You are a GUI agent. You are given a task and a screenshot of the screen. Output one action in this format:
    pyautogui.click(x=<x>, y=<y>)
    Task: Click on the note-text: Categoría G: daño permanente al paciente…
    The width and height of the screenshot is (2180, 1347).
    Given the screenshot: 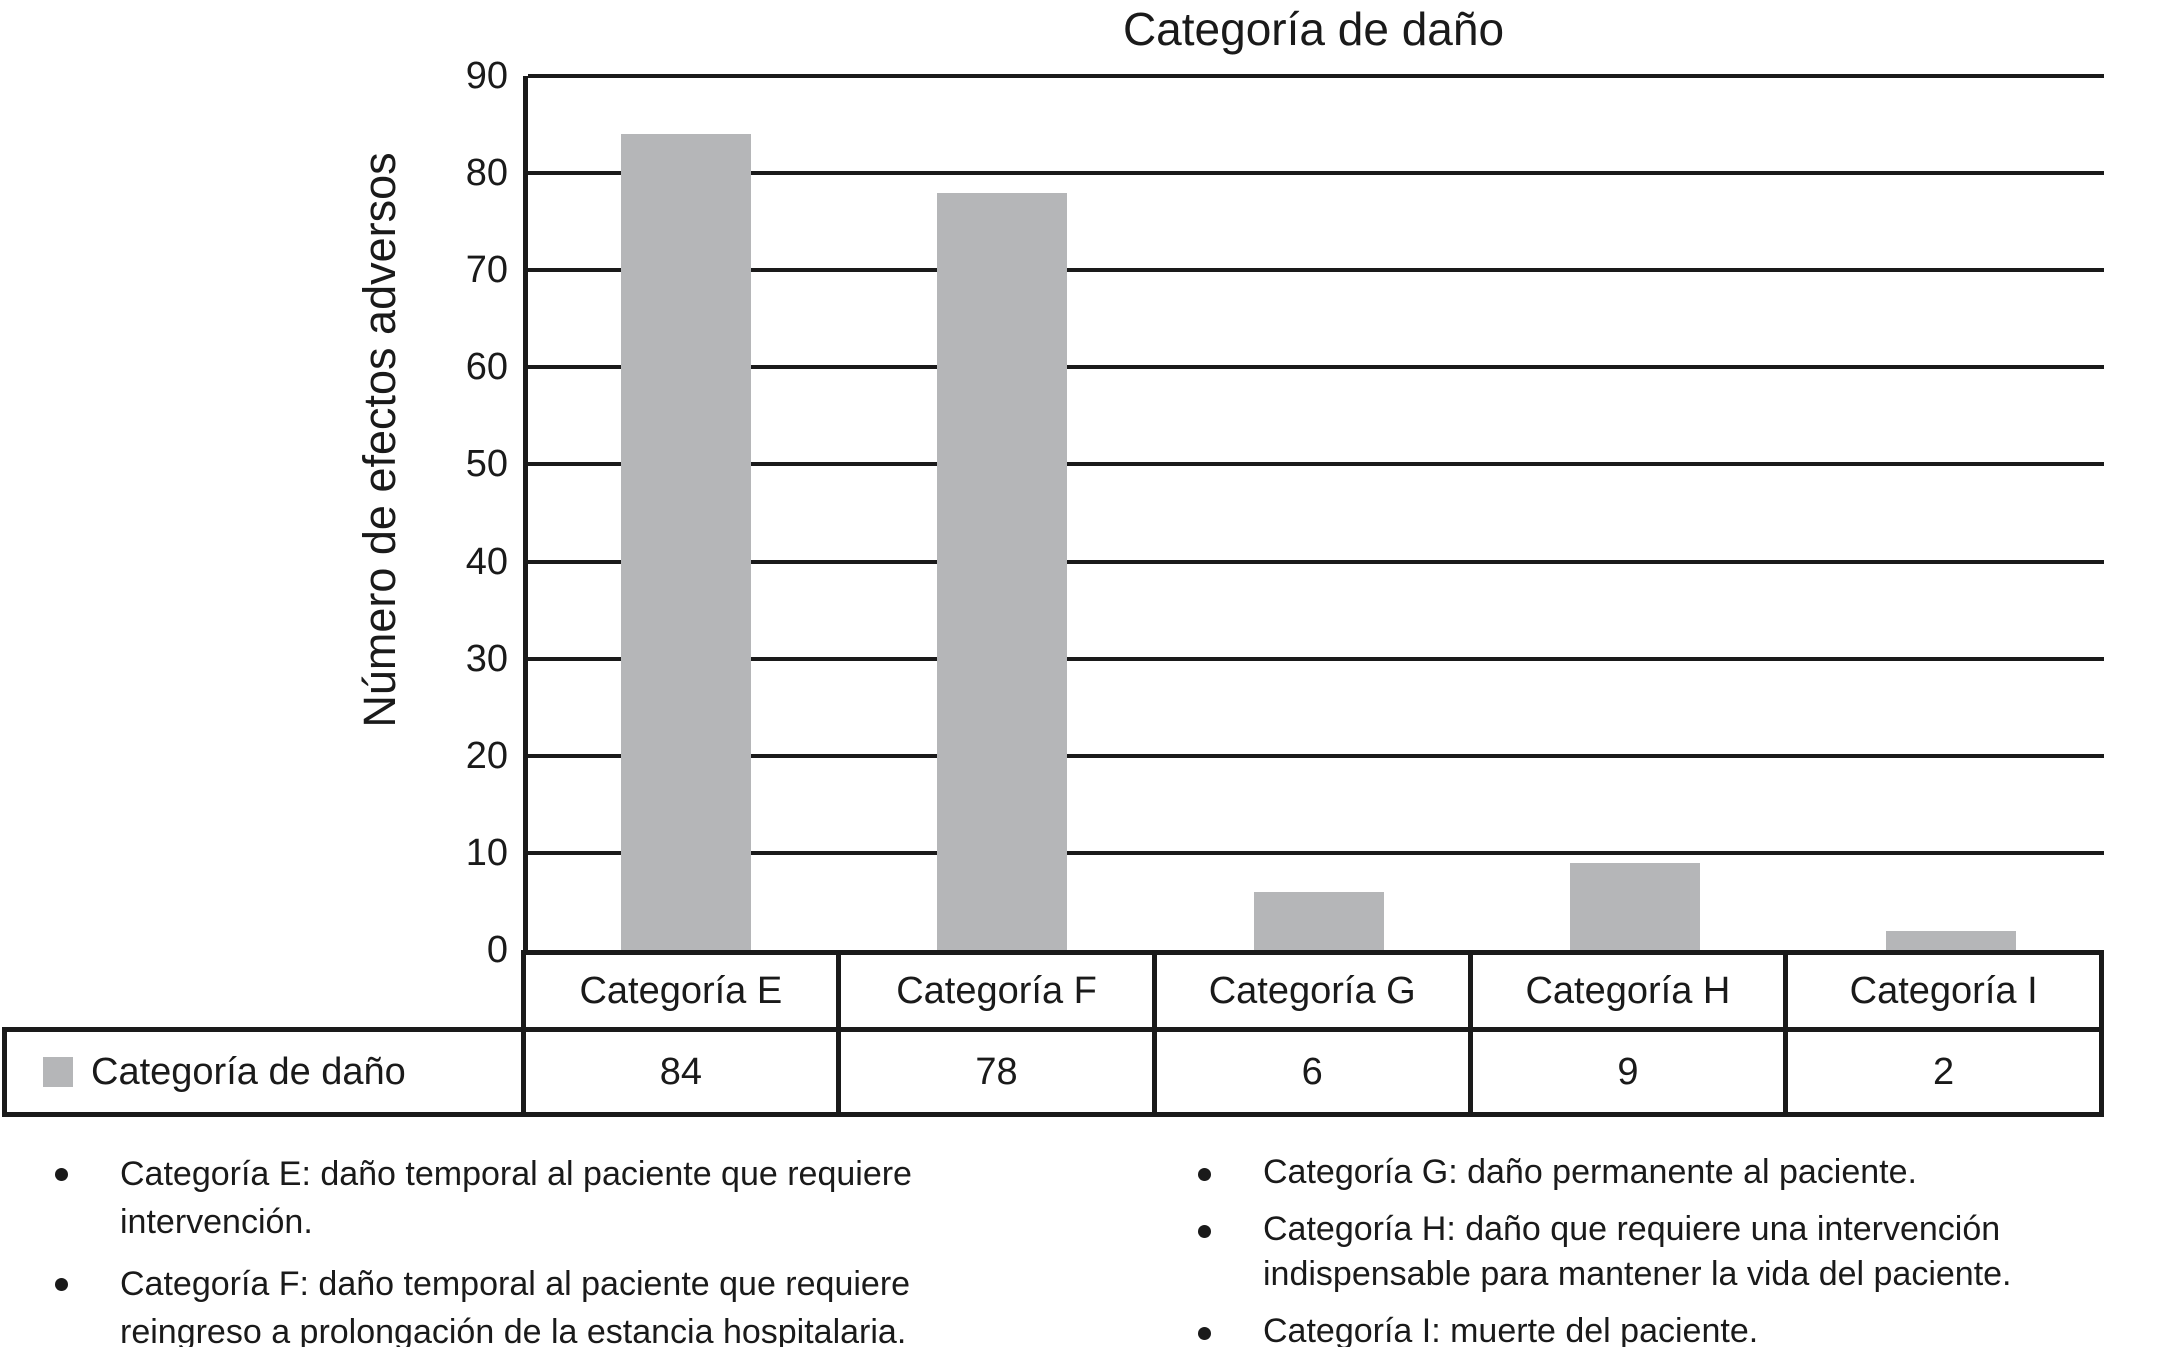 What is the action you would take?
    pyautogui.click(x=1590, y=1172)
    